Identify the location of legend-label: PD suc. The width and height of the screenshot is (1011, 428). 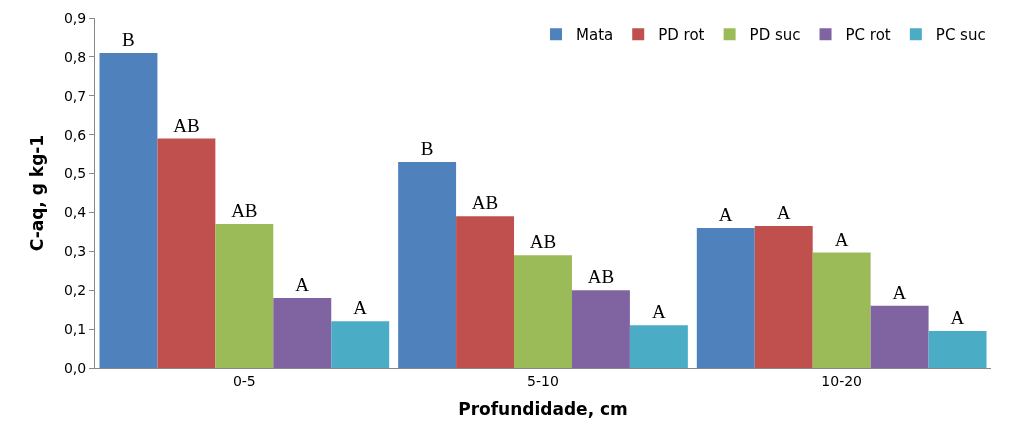
(775, 35).